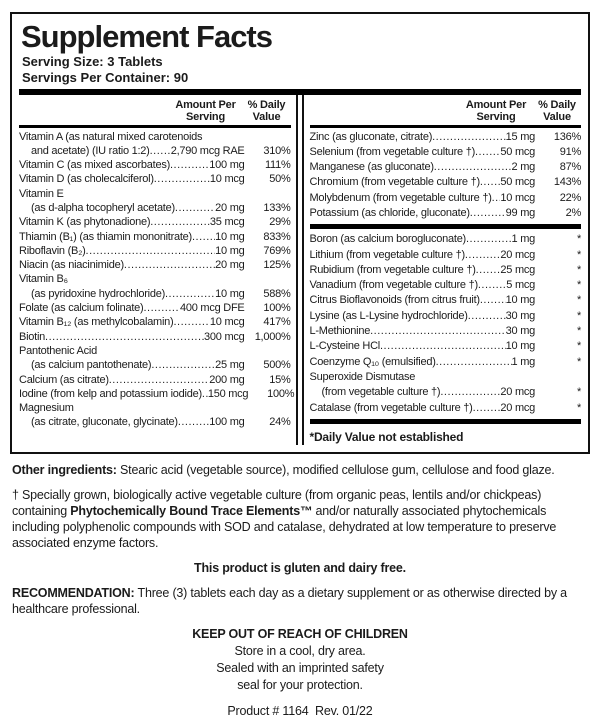 The image size is (600, 719). I want to click on table-row: L-Methionine 30 mg *, so click(446, 331).